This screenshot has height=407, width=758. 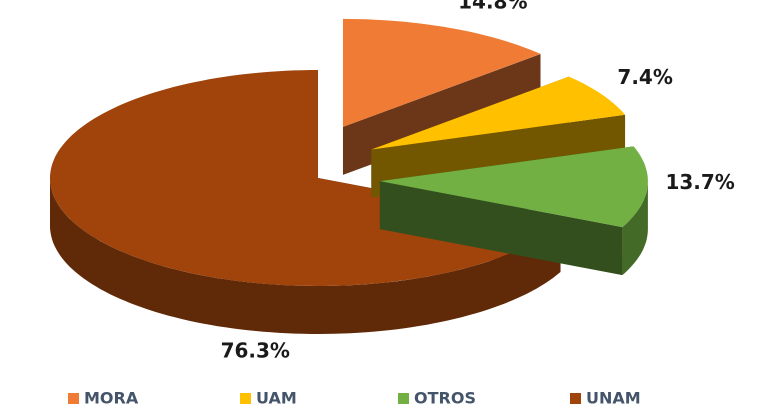 I want to click on data-label: 76.3%, so click(x=255, y=351).